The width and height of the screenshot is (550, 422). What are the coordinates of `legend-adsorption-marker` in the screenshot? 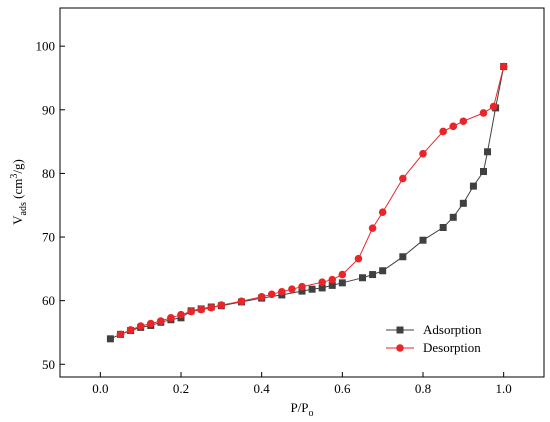 It's located at (400, 330).